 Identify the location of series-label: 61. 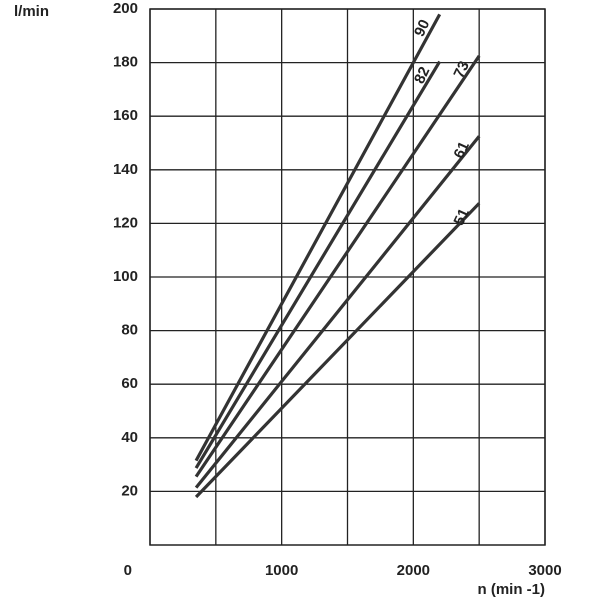
(461, 150).